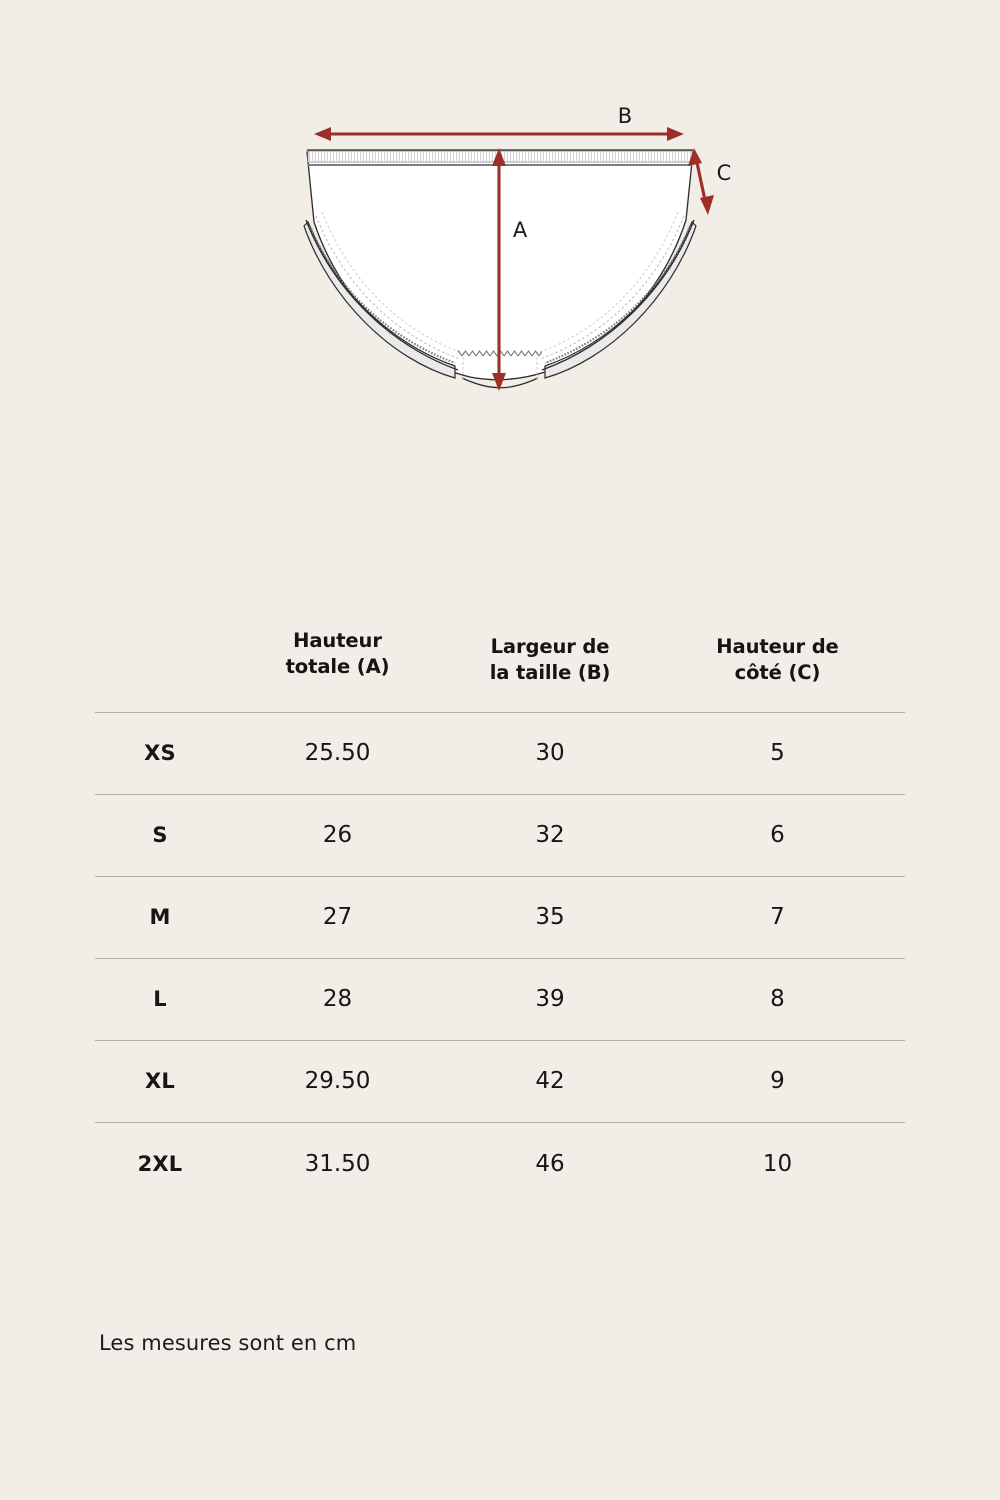 The height and width of the screenshot is (1500, 1000). Describe the element at coordinates (777, 1081) in the screenshot. I see `value-side-height: 9` at that location.